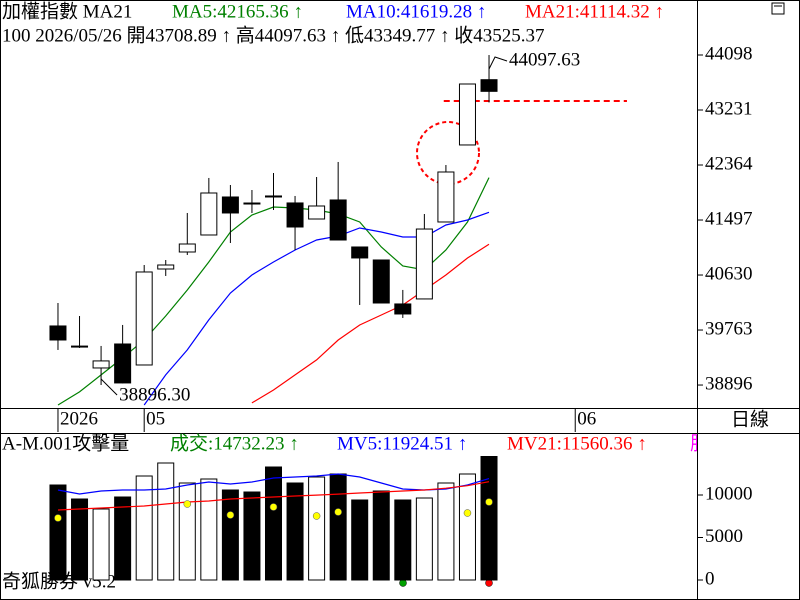  Describe the element at coordinates (577, 443) in the screenshot. I see `legend-entry: MV21:11560.36 ↑` at that location.